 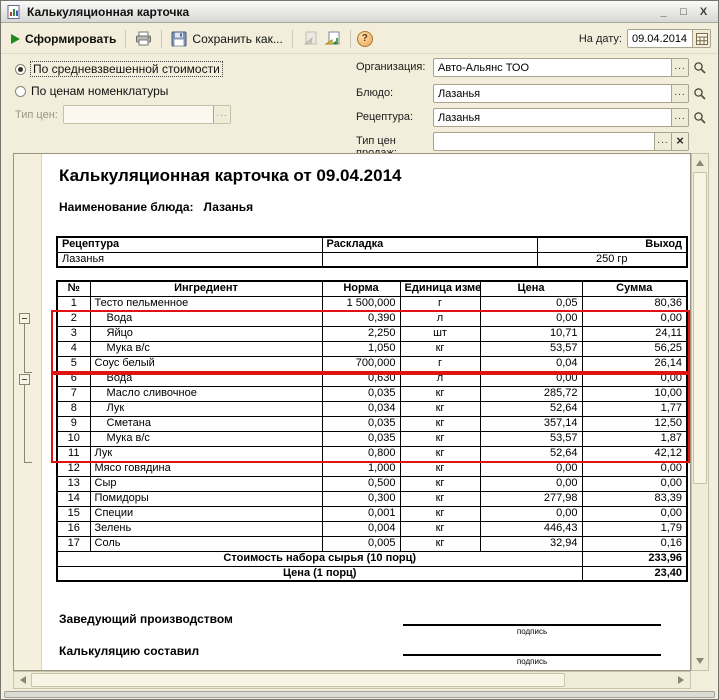 I want to click on date-input, so click(x=660, y=38).